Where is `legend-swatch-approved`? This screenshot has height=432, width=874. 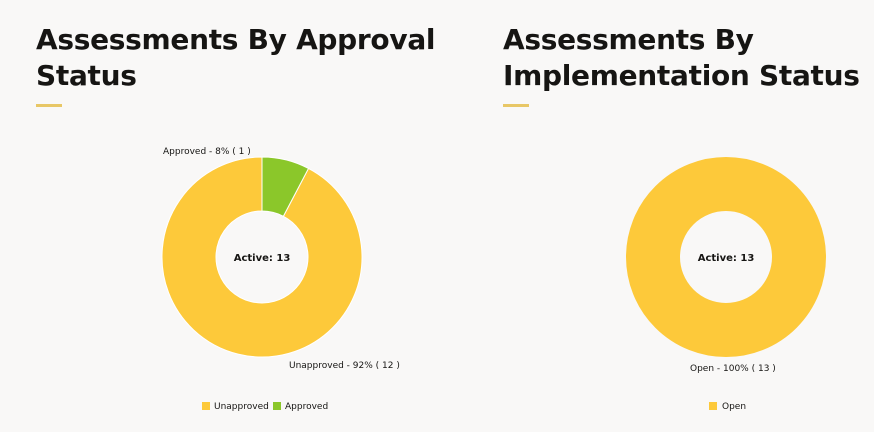 legend-swatch-approved is located at coordinates (277, 406).